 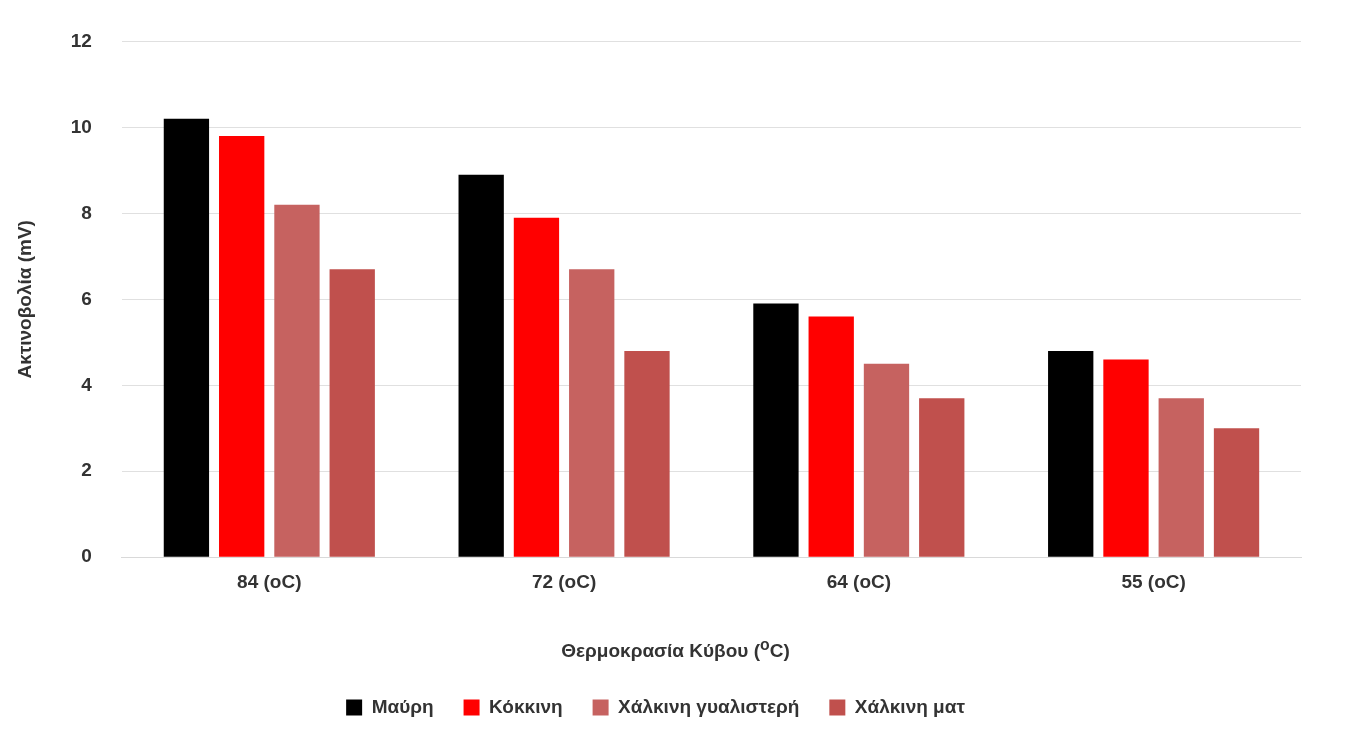 I want to click on y-tick-label: 2, so click(x=86, y=470).